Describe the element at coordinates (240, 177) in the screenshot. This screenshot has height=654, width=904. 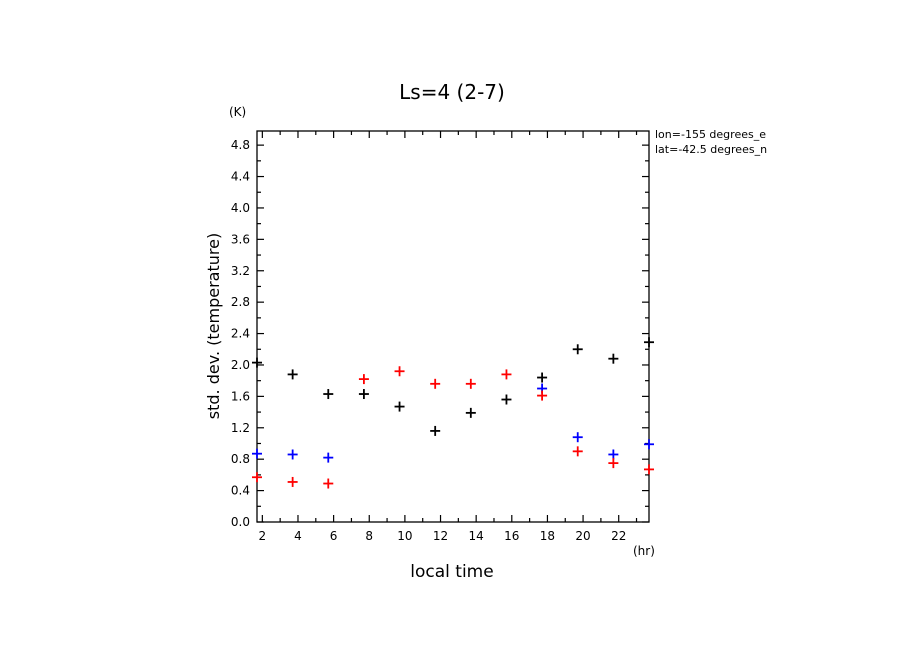
I see `y-tick-label: 4.4` at that location.